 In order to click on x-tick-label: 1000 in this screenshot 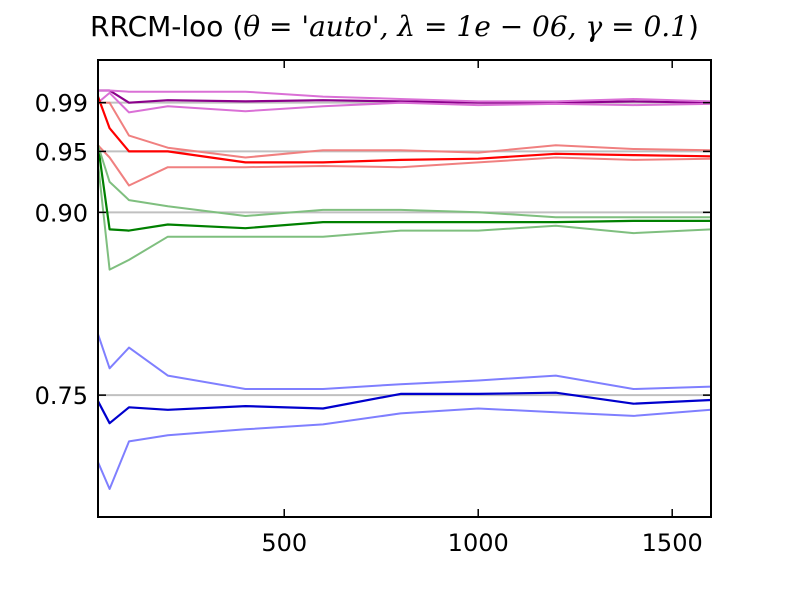, I will do `click(478, 543)`.